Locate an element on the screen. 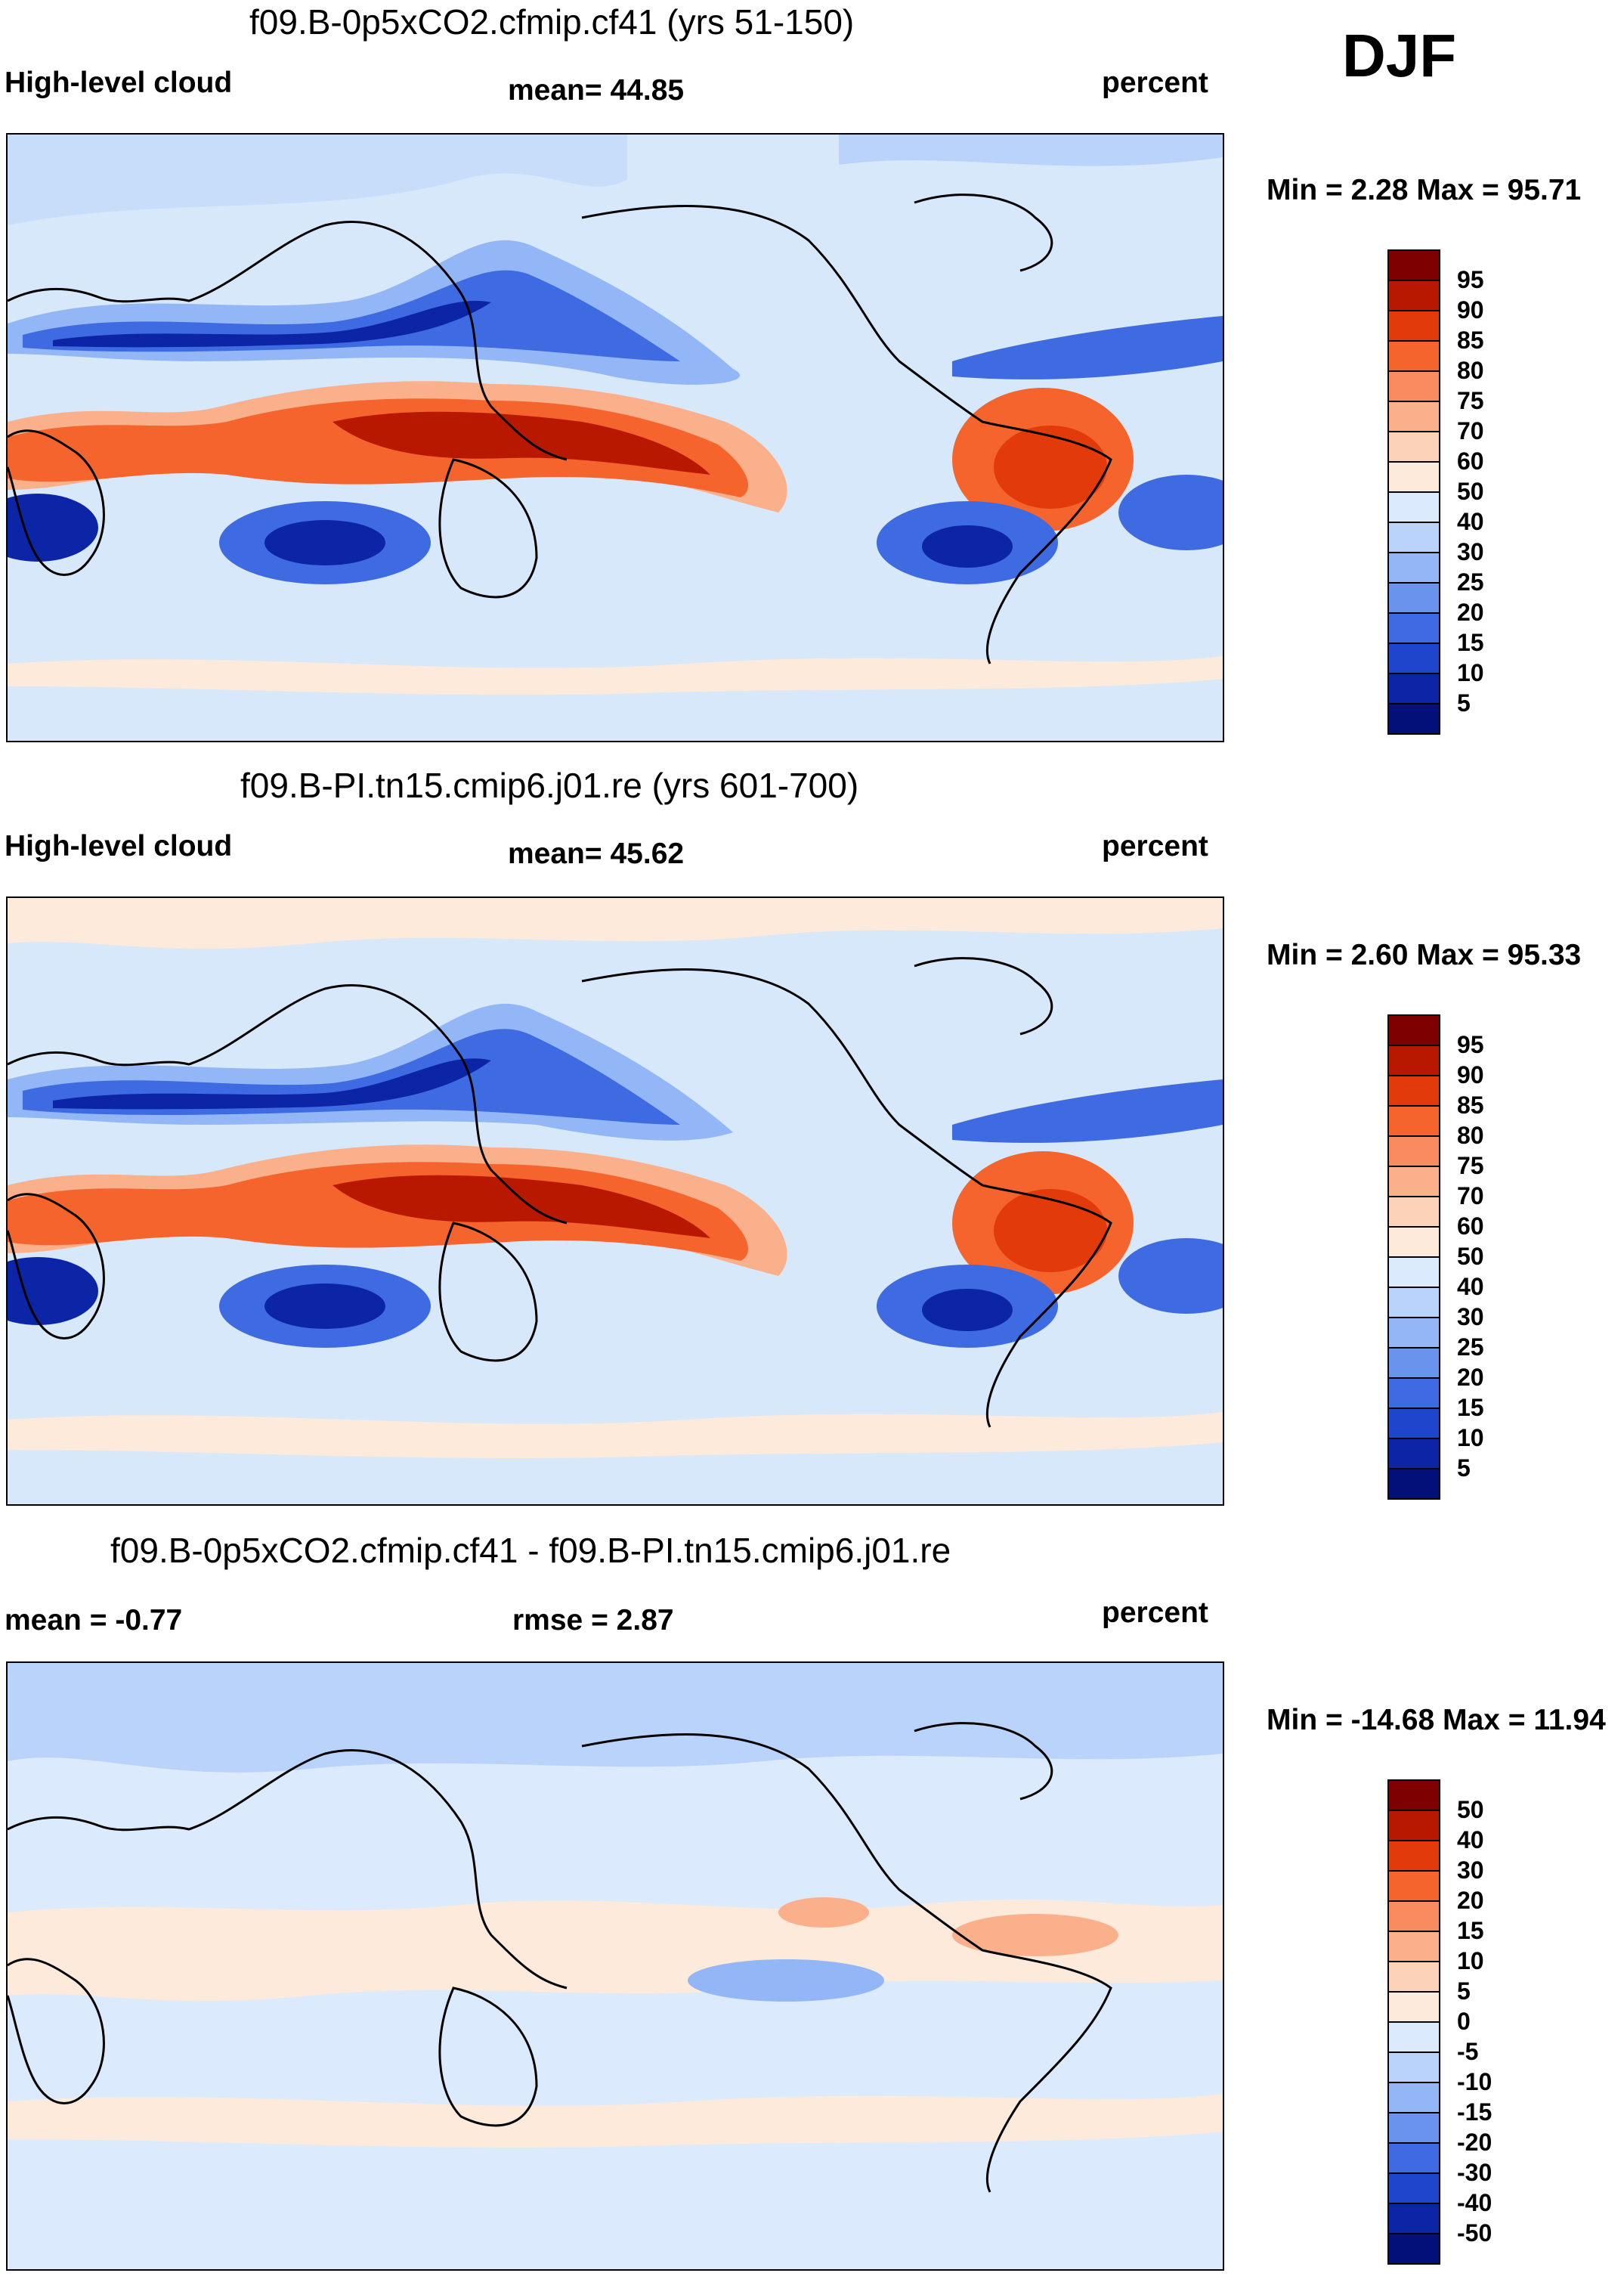 Image resolution: width=1624 pixels, height=2276 pixels. panel-3-colorbar-label: 30 is located at coordinates (1470, 1870).